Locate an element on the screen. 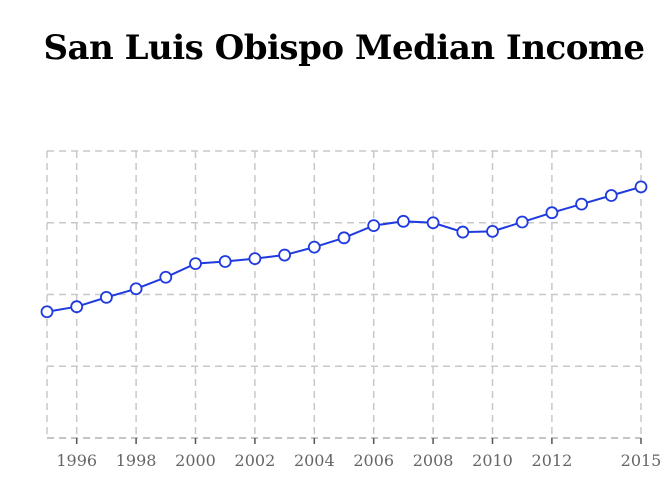  chart-title: San Luis Obispo Median Income is located at coordinates (344, 48).